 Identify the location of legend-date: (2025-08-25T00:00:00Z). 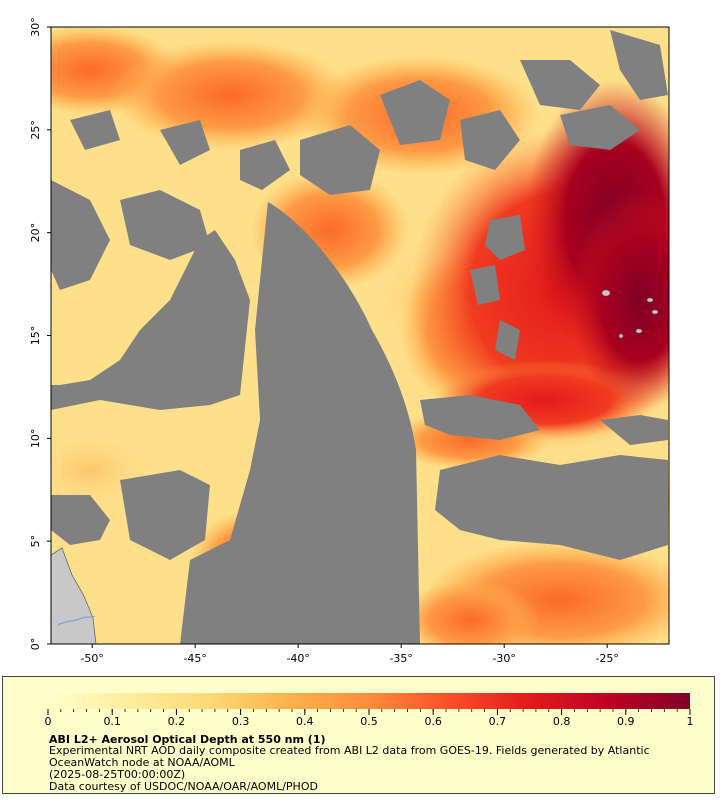
(117, 774).